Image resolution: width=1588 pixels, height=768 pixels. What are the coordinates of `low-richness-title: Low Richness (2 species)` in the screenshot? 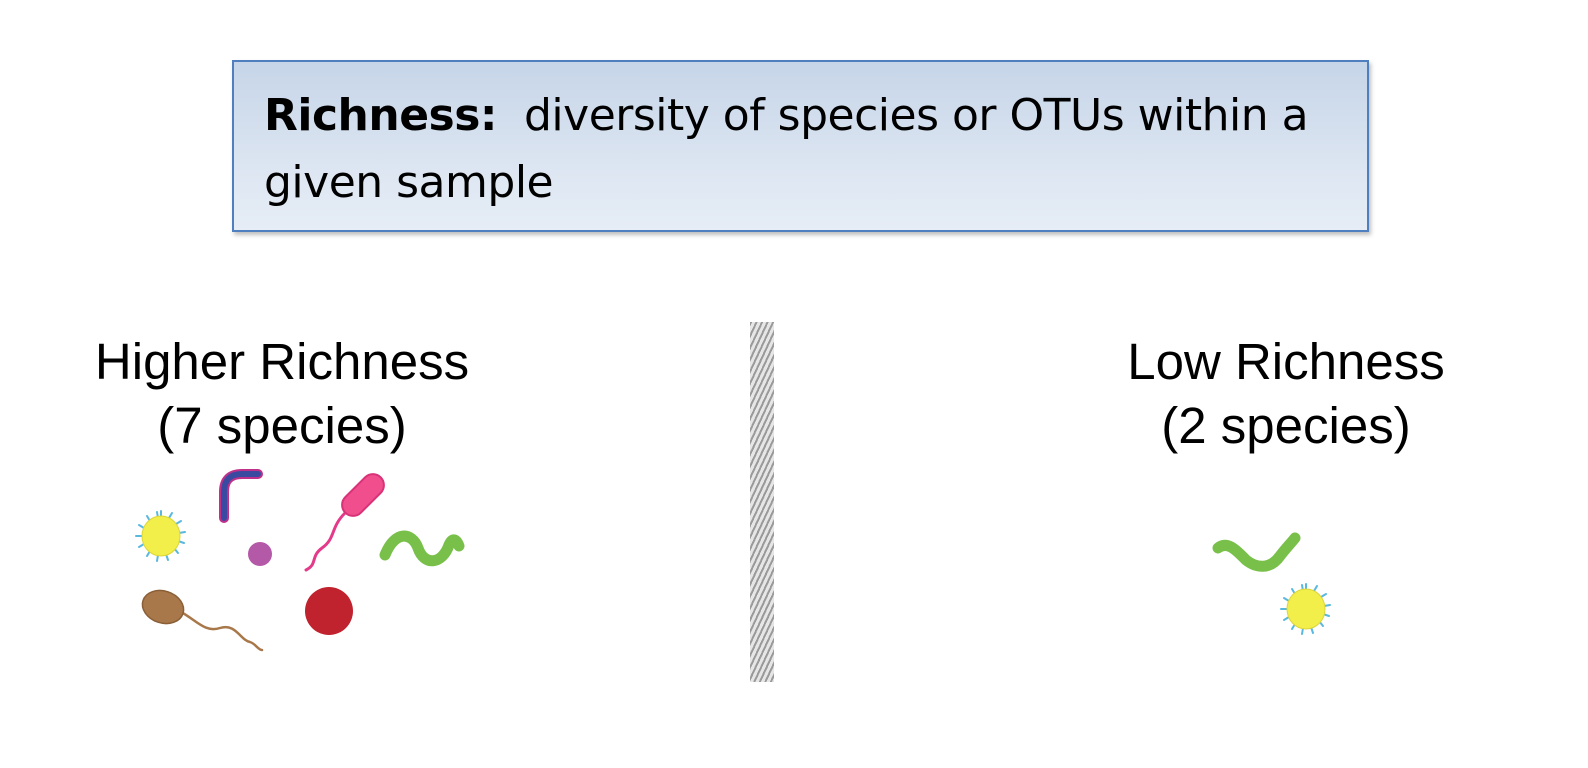 It's located at (1286, 394).